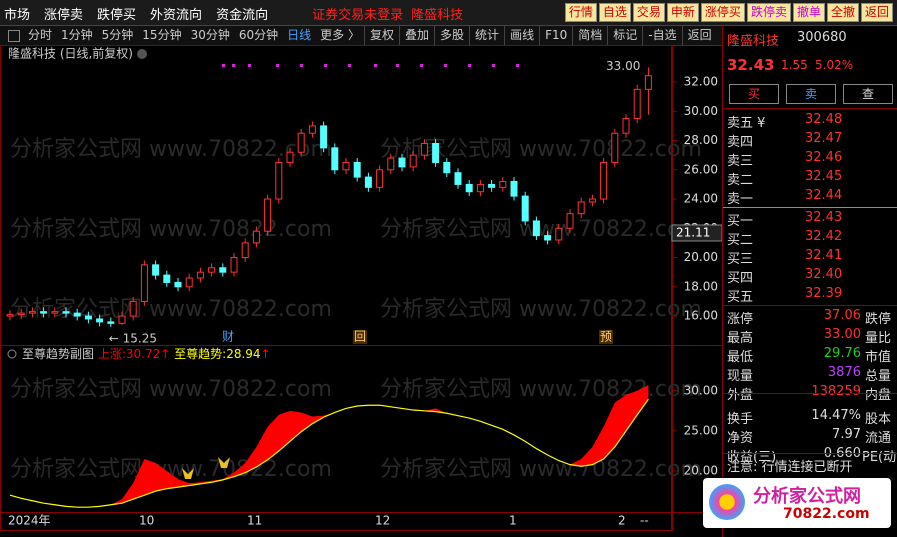  I want to click on menu-item: 市场, so click(17, 15).